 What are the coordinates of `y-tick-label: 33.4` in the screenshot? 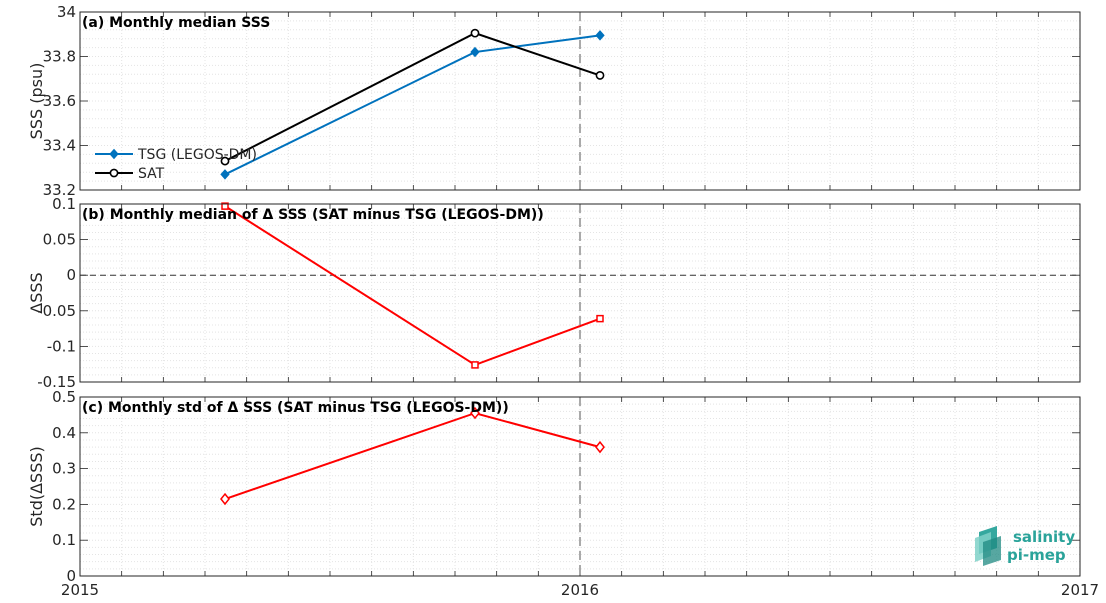 It's located at (59, 146).